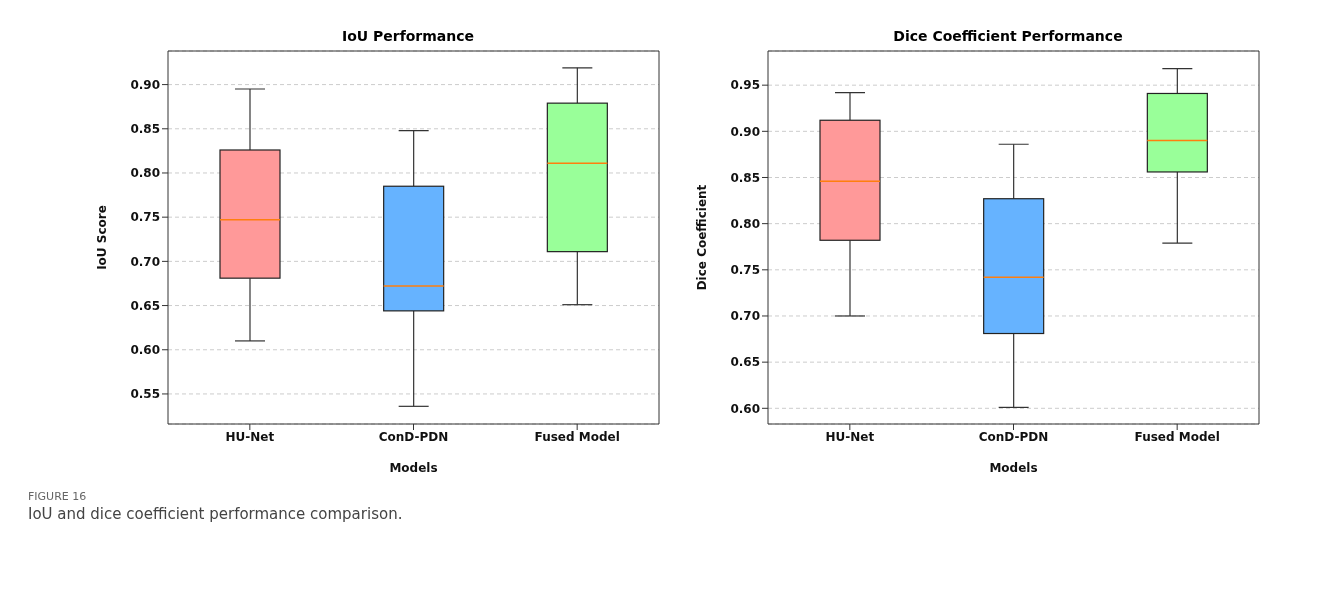  I want to click on text: IoU and dice coefficient performance comparison., so click(216, 514).